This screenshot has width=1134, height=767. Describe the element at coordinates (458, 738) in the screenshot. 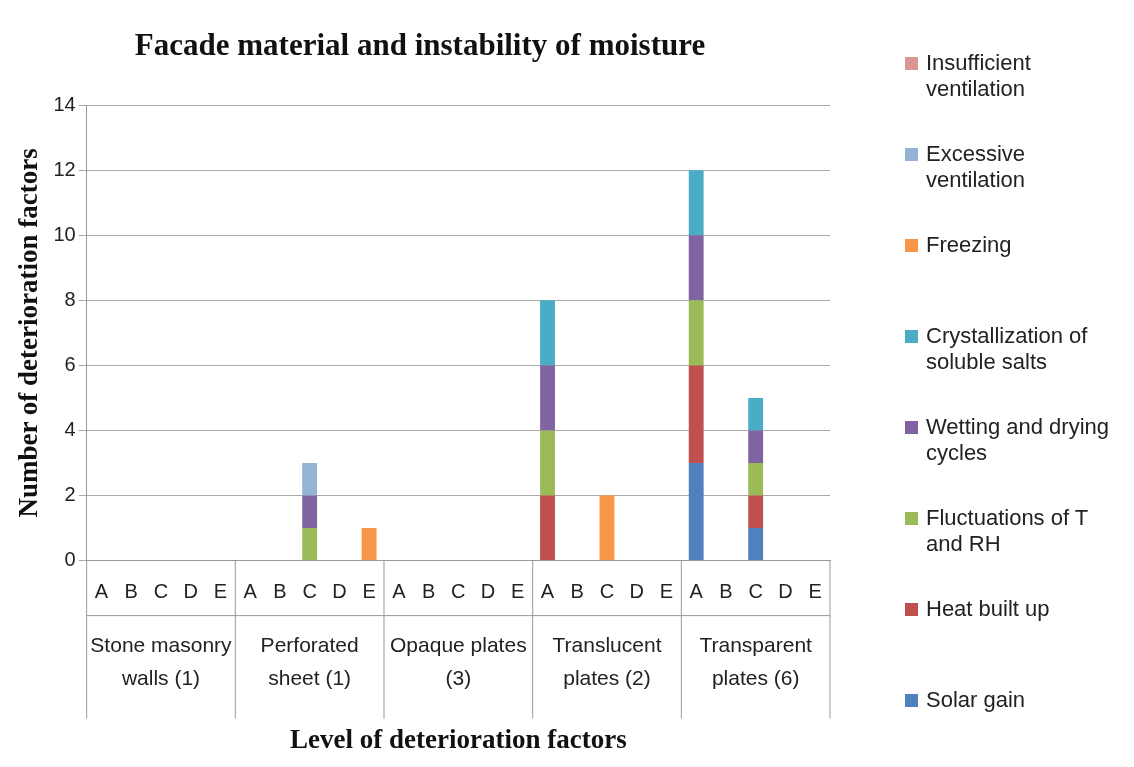

I see `x-axis-title: Level of deterioration factors` at that location.